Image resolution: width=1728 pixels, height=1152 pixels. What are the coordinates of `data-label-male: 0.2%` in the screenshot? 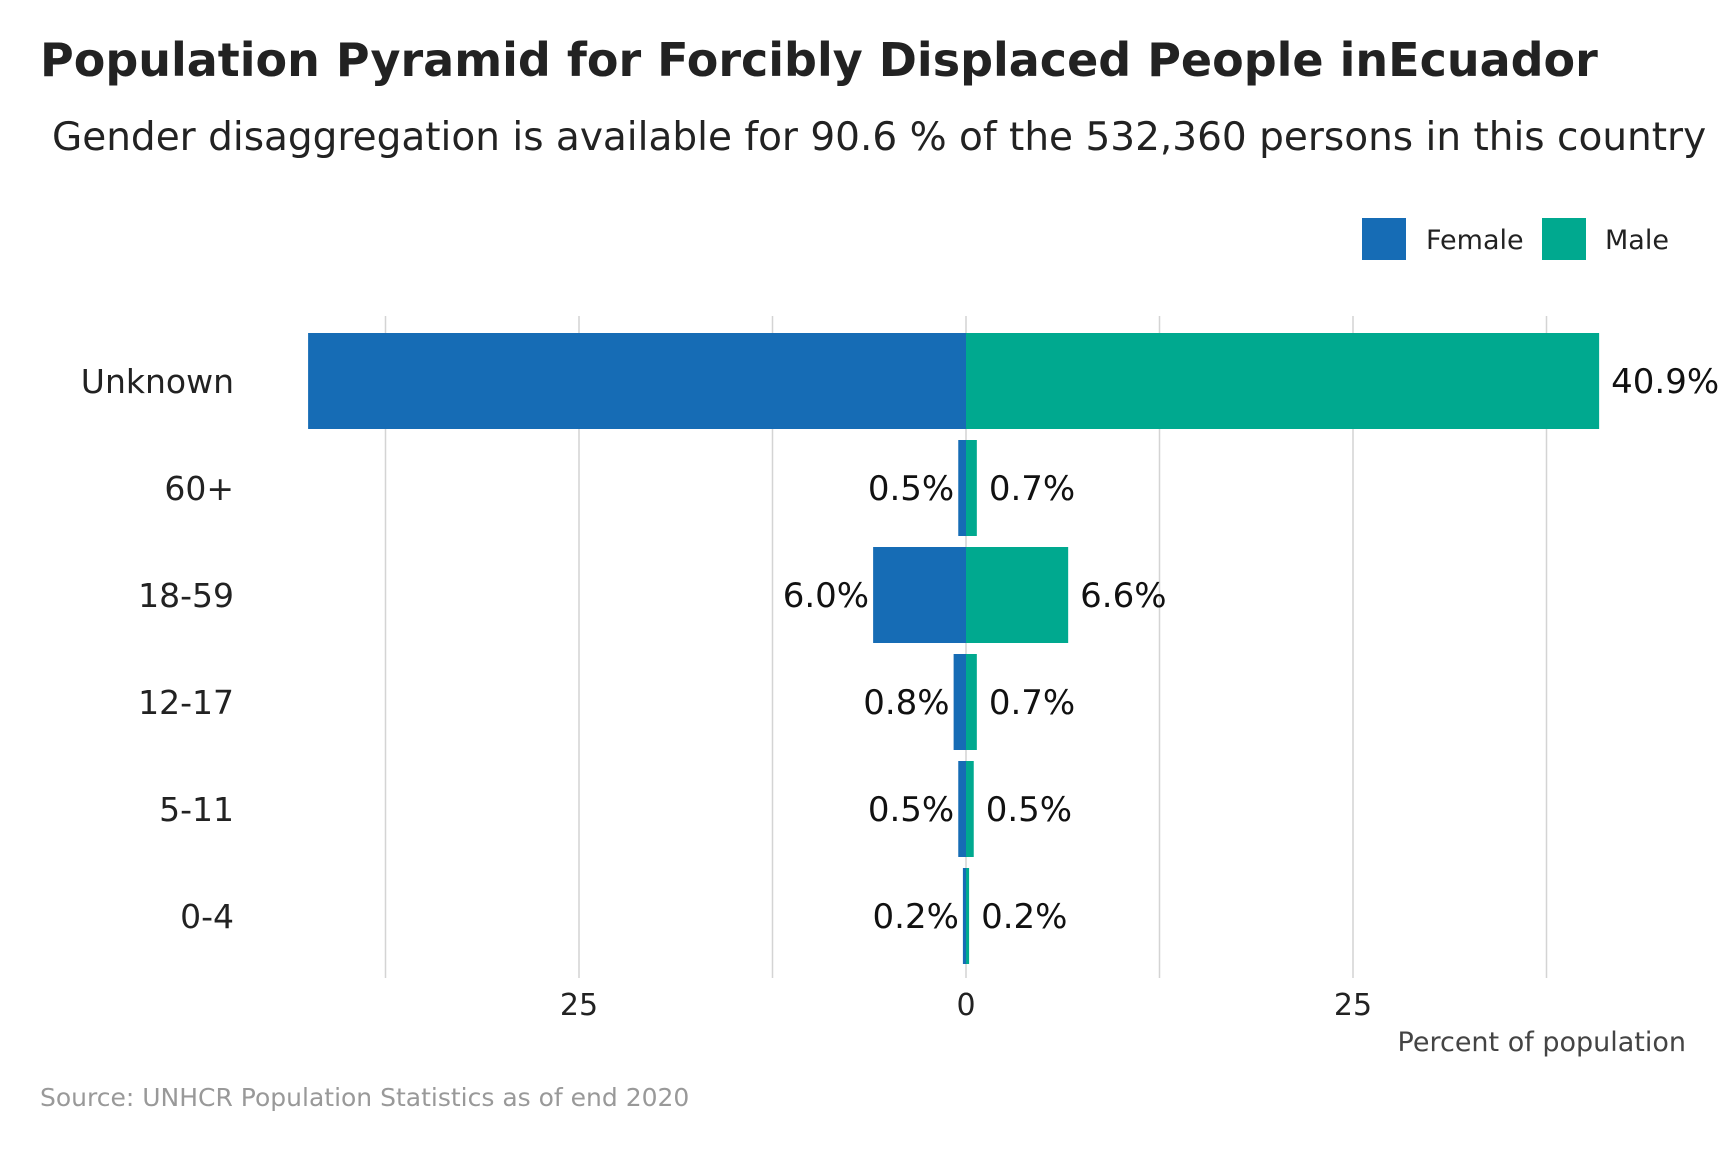 It's located at (1024, 917).